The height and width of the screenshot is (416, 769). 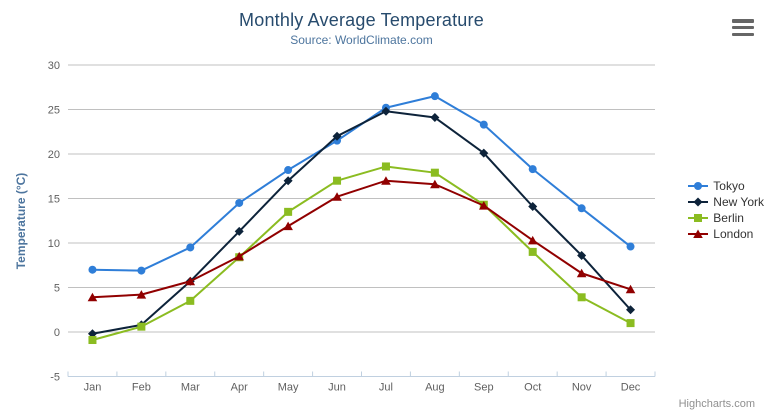 What do you see at coordinates (631, 388) in the screenshot?
I see `x-axis-tick-label: Dec` at bounding box center [631, 388].